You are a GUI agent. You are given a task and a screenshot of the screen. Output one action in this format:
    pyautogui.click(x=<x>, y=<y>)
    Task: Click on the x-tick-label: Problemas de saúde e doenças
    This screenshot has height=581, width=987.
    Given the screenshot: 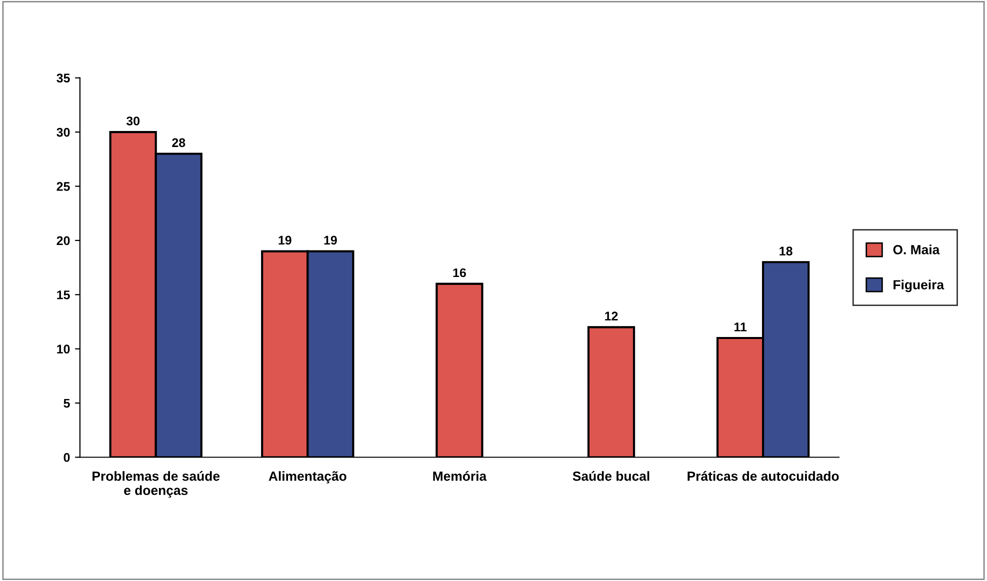 What is the action you would take?
    pyautogui.click(x=156, y=484)
    